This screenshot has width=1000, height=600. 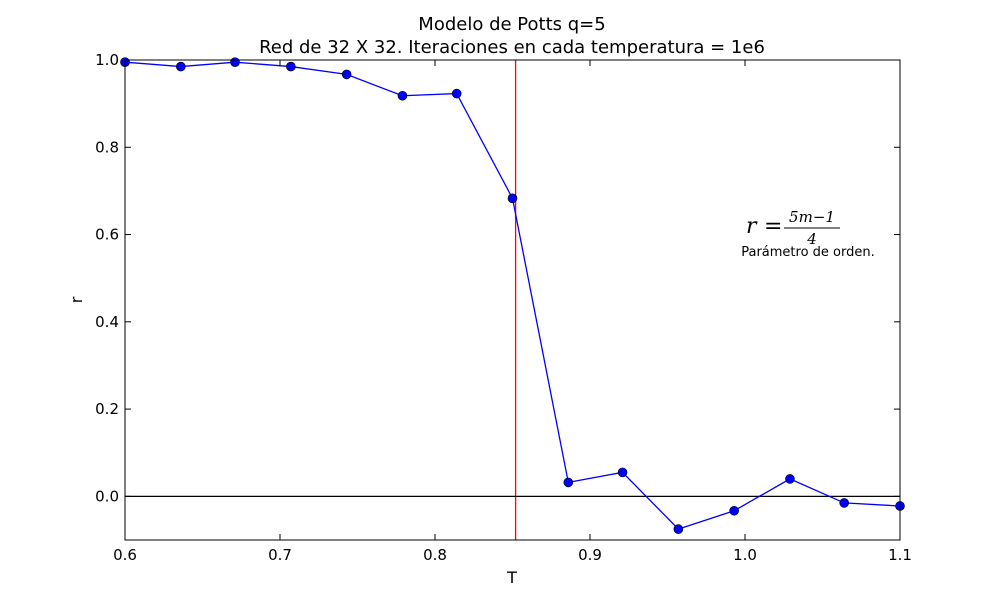 What do you see at coordinates (511, 577) in the screenshot?
I see `x-axis-label: T` at bounding box center [511, 577].